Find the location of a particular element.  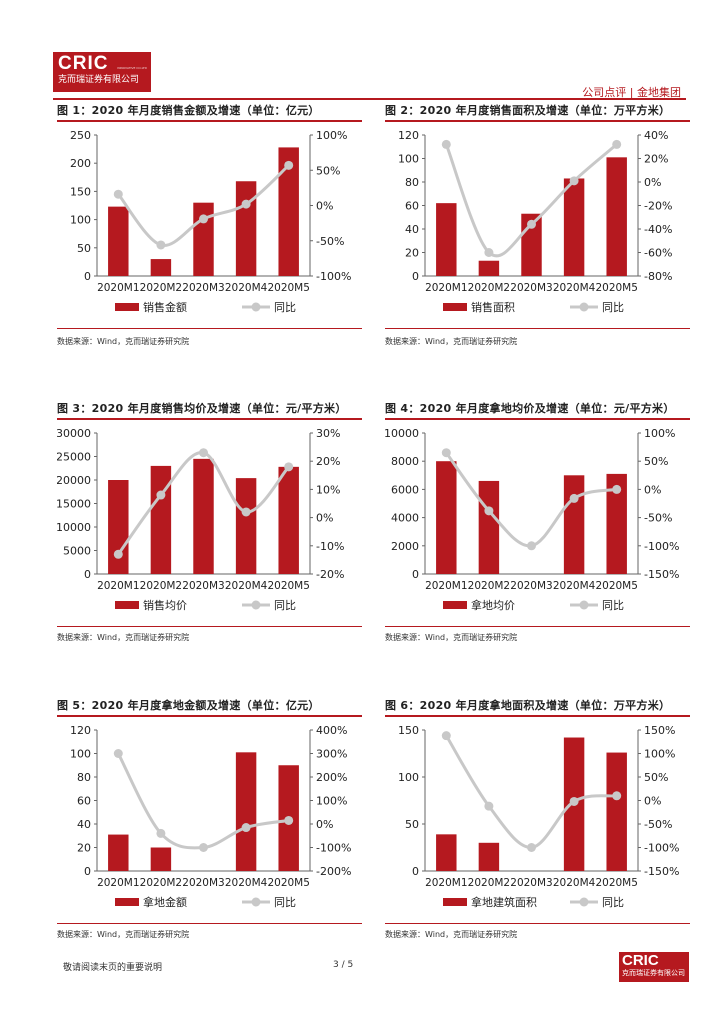

right-tick-label: 20% is located at coordinates (656, 159).